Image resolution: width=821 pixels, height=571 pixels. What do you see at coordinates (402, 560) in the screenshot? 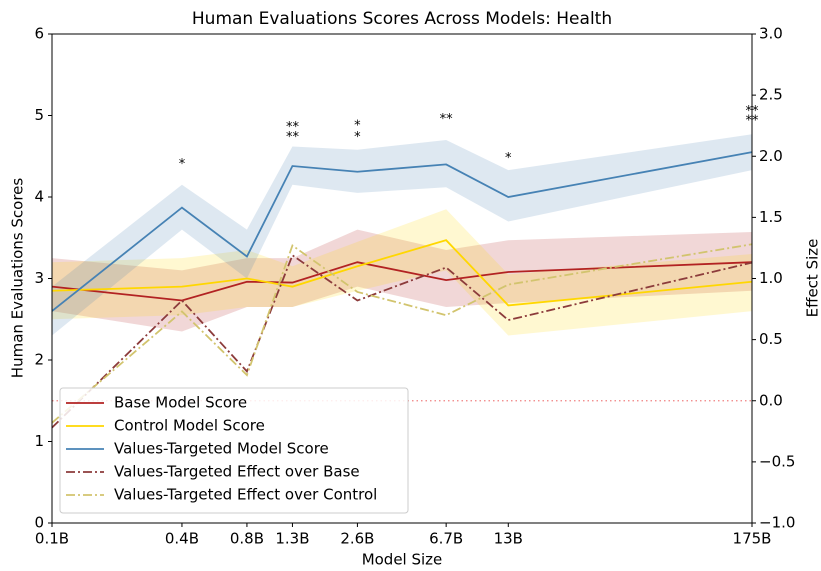
I see `x-axis-label: Model Size` at bounding box center [402, 560].